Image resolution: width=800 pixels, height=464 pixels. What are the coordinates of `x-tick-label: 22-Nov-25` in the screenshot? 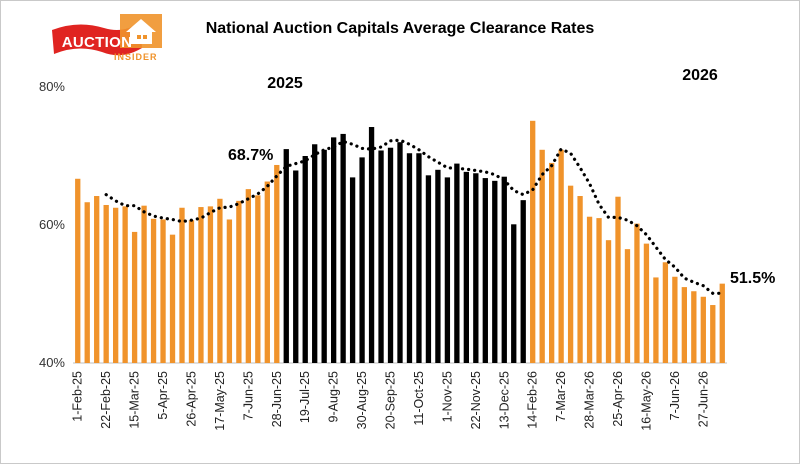 It's located at (476, 400).